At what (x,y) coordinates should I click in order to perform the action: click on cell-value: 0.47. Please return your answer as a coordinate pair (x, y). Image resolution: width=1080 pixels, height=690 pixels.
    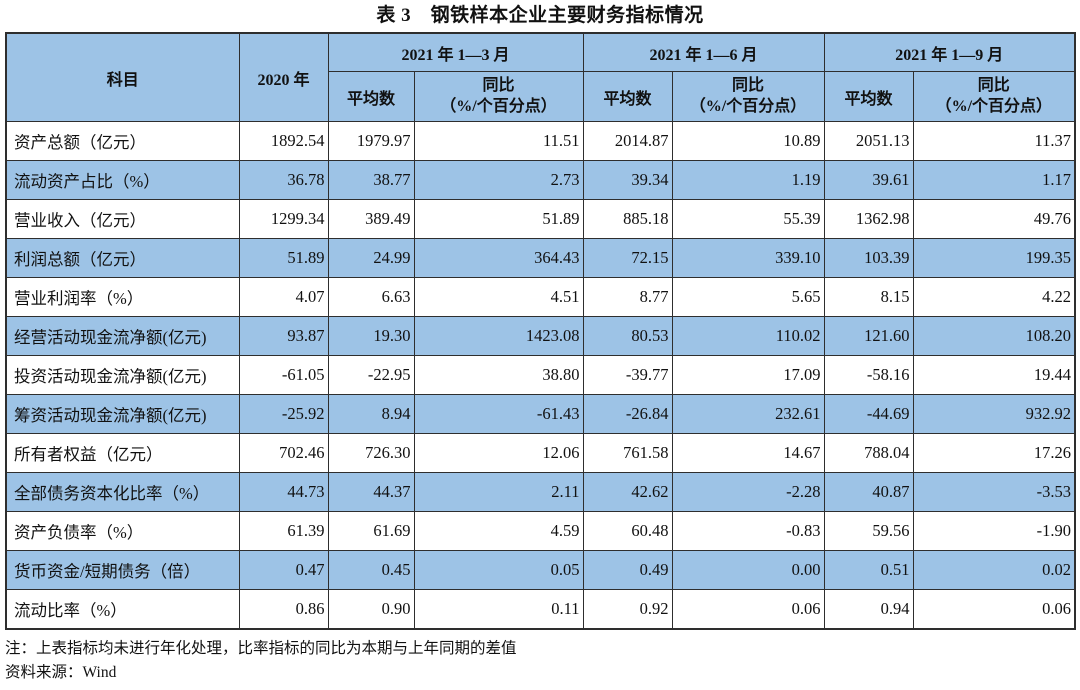
    Looking at the image, I should click on (283, 570).